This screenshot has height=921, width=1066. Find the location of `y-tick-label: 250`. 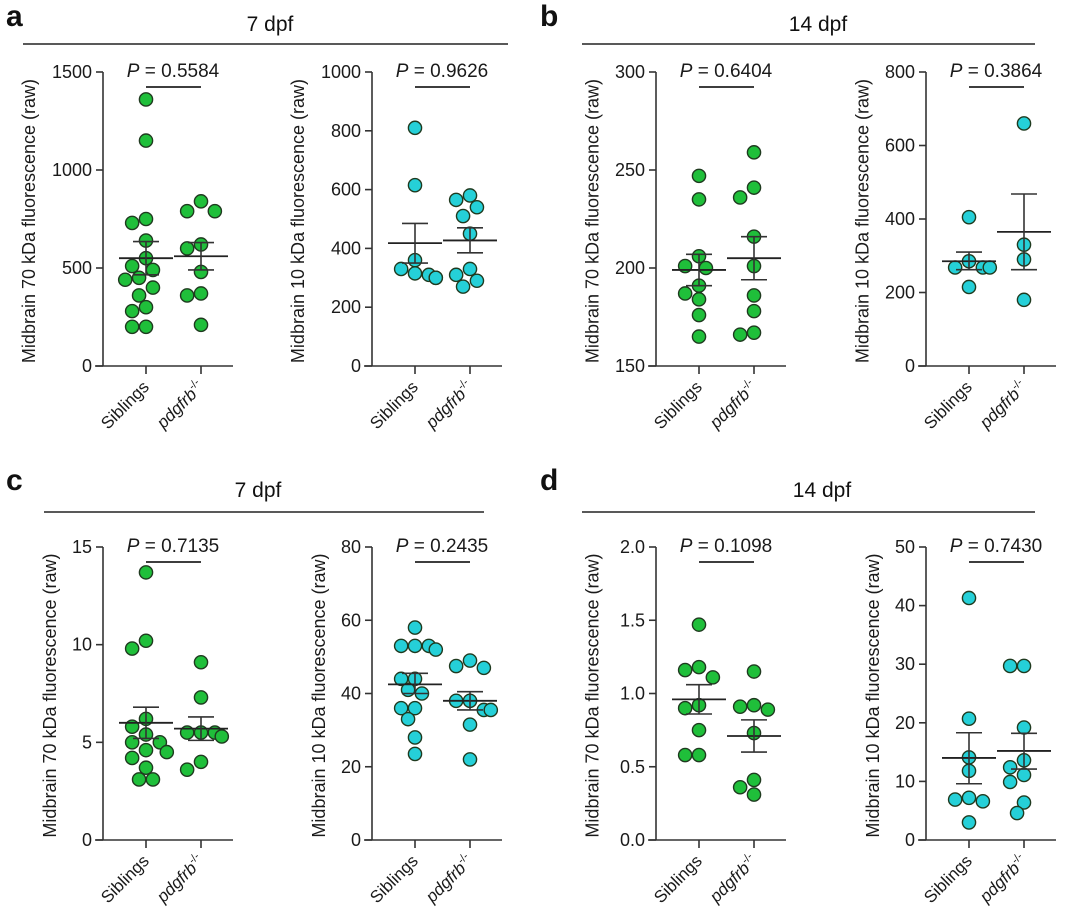

y-tick-label: 250 is located at coordinates (630, 170).